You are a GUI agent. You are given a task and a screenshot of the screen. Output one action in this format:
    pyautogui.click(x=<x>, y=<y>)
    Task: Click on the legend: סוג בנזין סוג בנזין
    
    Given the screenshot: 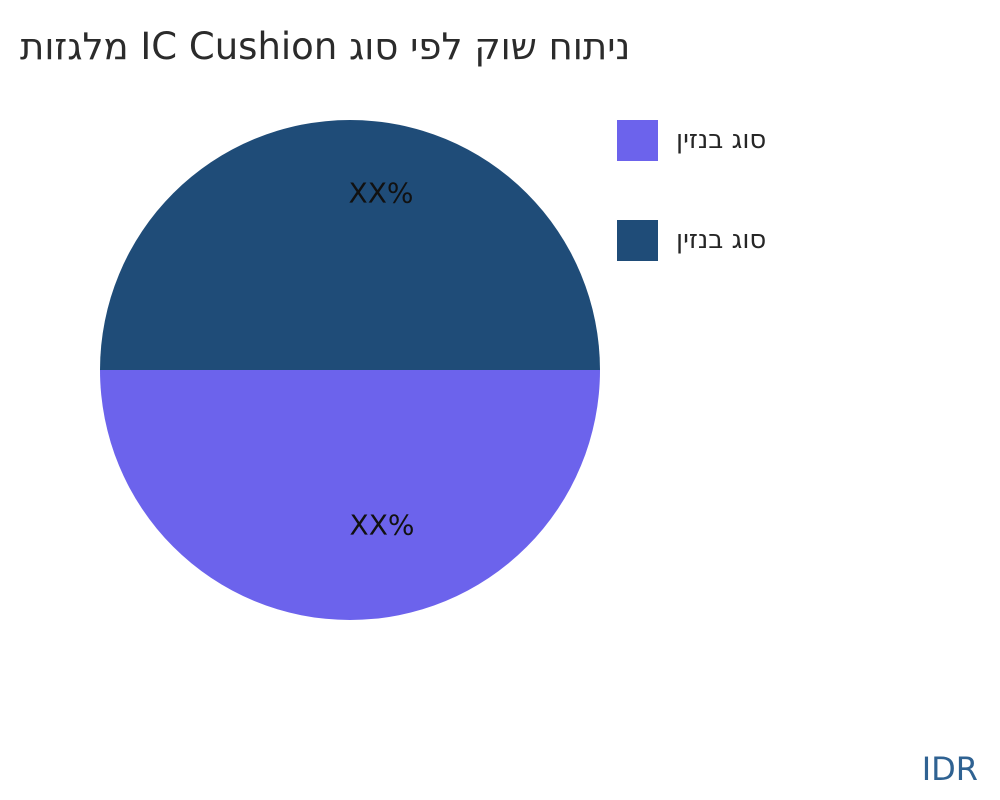 What is the action you would take?
    pyautogui.click(x=691, y=190)
    